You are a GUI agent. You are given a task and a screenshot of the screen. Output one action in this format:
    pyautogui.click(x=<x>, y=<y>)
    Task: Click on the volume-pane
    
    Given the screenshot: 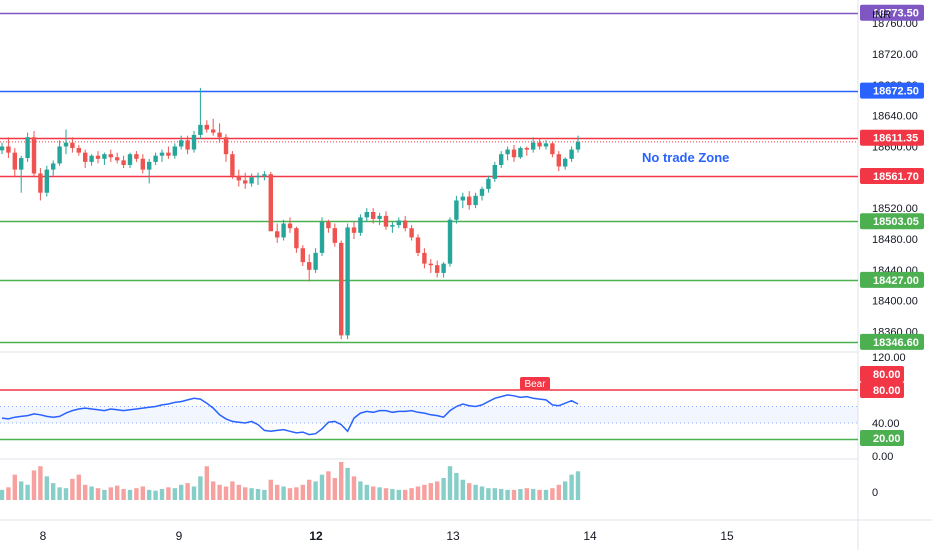 What is the action you would take?
    pyautogui.click(x=290, y=481)
    